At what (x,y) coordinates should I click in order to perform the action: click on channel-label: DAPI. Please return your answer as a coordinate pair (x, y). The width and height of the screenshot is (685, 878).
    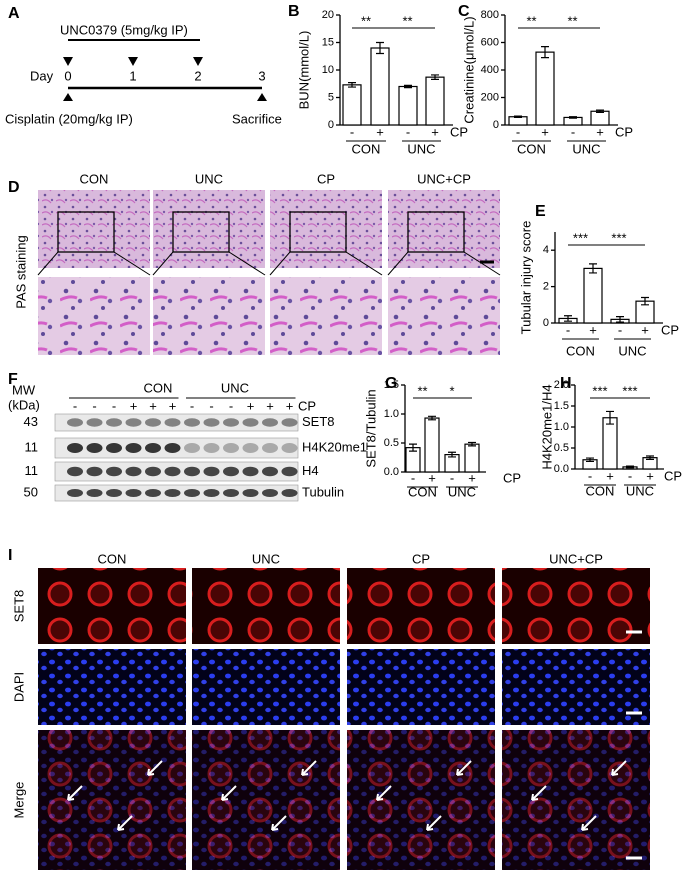
    Looking at the image, I should click on (18, 687).